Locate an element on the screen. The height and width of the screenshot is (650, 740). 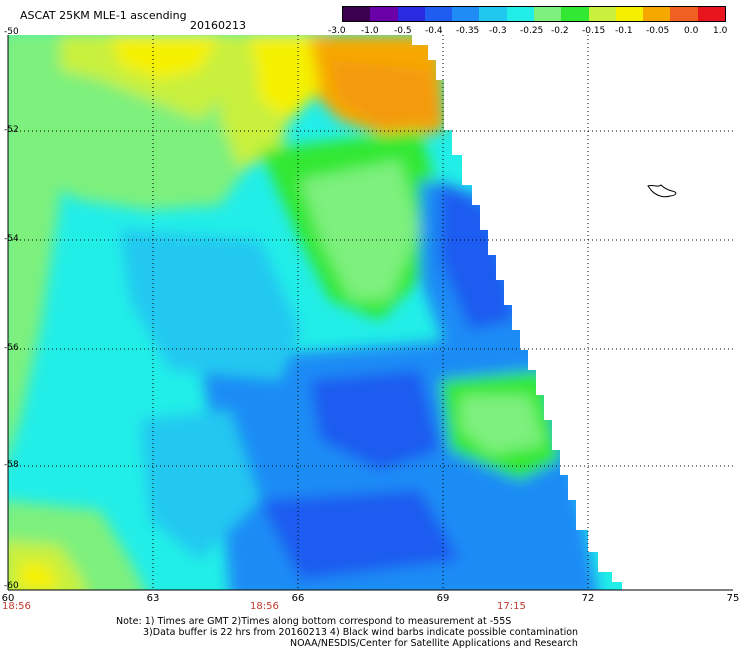
plot-title: ASCAT 25KM MLE-1 ascending is located at coordinates (103, 15).